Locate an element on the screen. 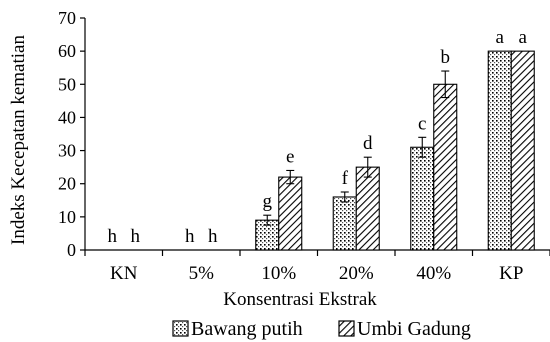  x-category-label: KN is located at coordinates (124, 273).